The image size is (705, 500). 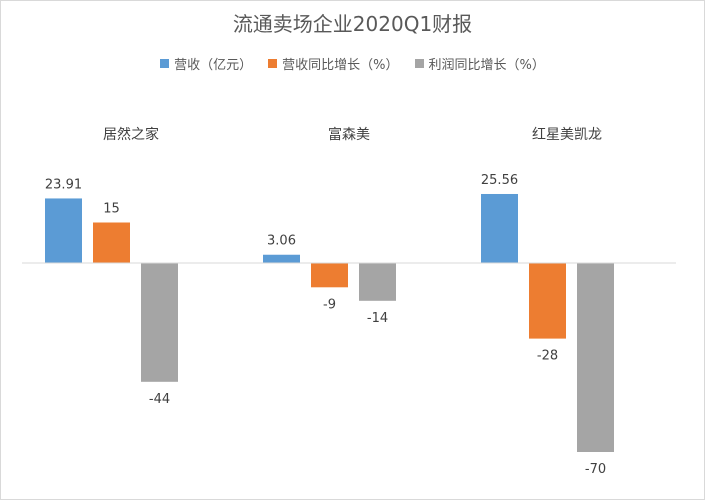 I want to click on legend-item-revenue: 营收（亿元）, so click(x=206, y=63).